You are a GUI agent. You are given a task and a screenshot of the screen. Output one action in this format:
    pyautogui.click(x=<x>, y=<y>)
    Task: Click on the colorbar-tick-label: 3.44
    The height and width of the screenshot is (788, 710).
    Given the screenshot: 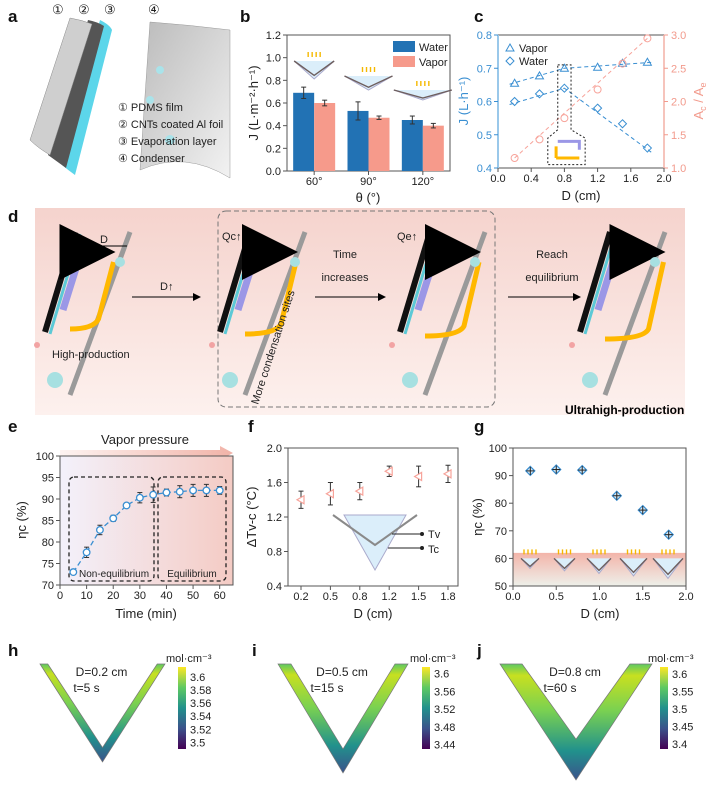 What is the action you would take?
    pyautogui.click(x=444, y=746)
    